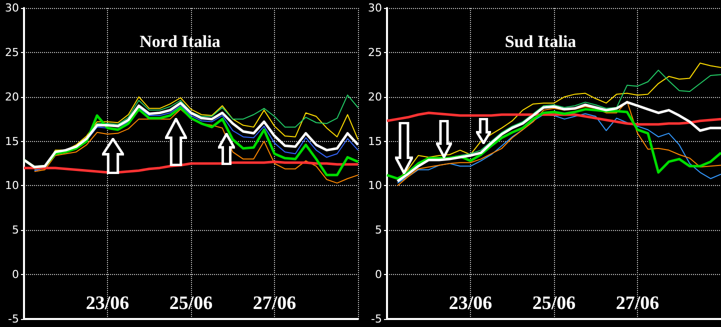 This screenshot has height=327, width=721. I want to click on text: Sud Italia, so click(540, 41).